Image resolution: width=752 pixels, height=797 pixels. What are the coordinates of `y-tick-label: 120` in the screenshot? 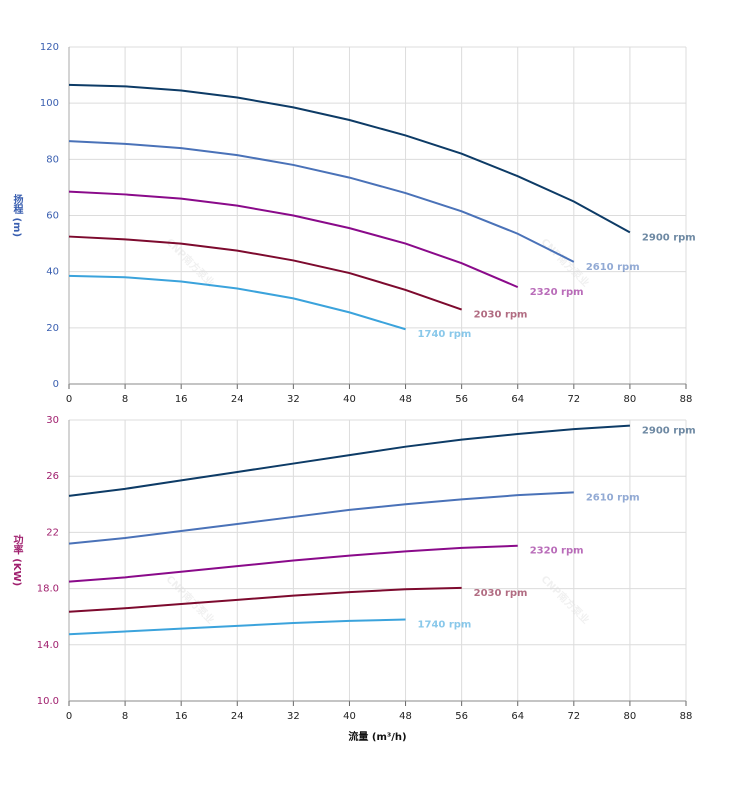 It's located at (49, 47).